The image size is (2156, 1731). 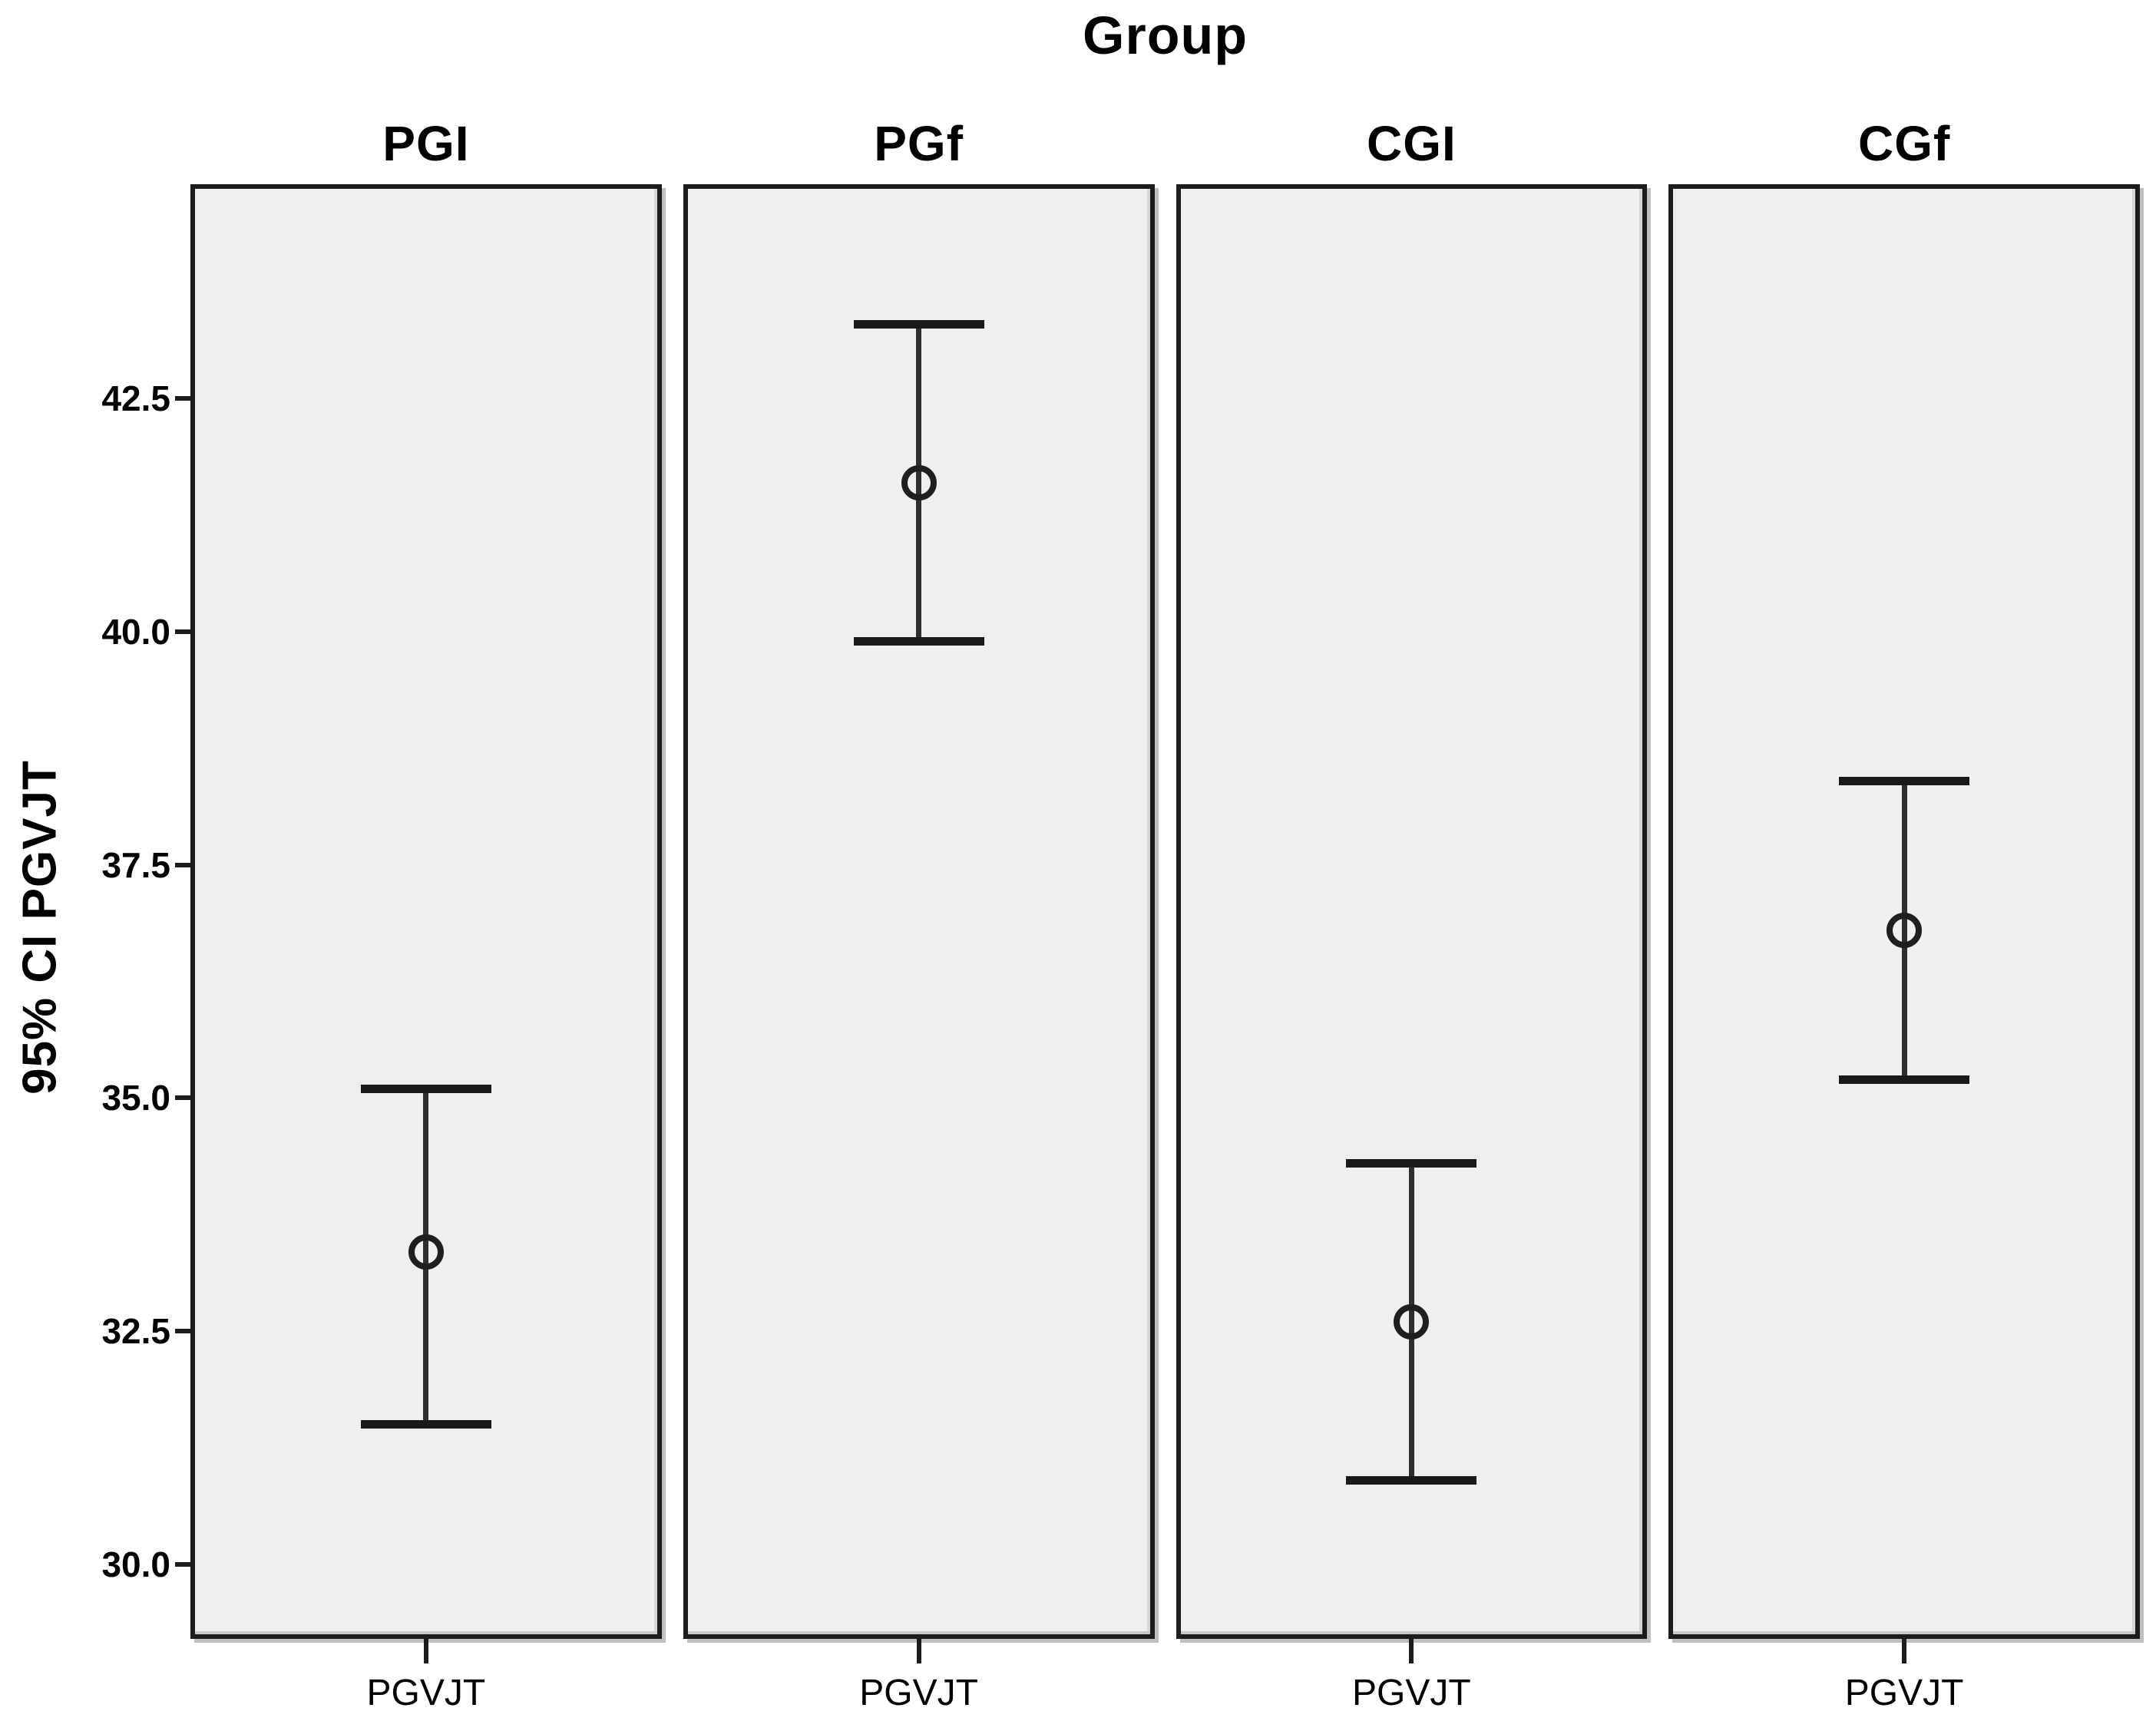 What do you see at coordinates (136, 1564) in the screenshot?
I see `y-axis-tick-label: 30.0` at bounding box center [136, 1564].